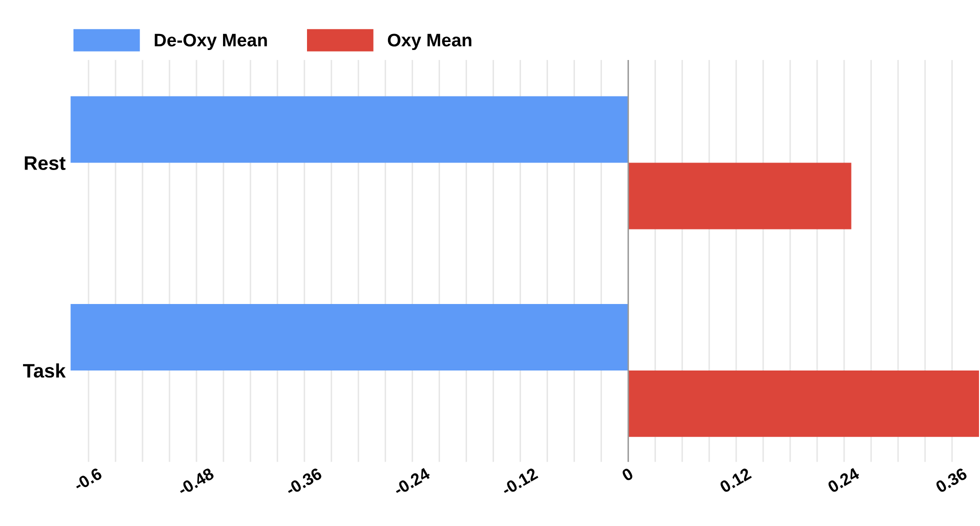  Describe the element at coordinates (627, 474) in the screenshot. I see `x-tick-label: 0` at that location.